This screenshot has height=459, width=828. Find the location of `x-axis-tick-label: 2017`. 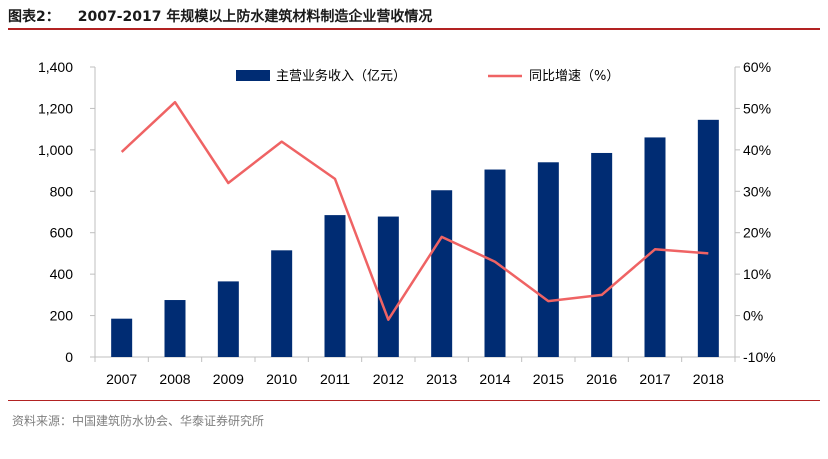

x-axis-tick-label: 2017 is located at coordinates (654, 379).